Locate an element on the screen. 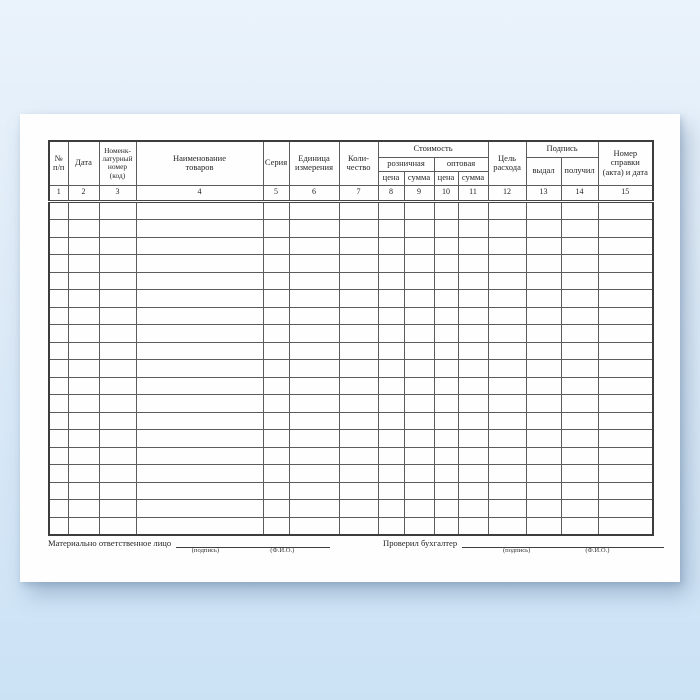 This screenshot has width=700, height=700. column-number-cell: 4 is located at coordinates (199, 193).